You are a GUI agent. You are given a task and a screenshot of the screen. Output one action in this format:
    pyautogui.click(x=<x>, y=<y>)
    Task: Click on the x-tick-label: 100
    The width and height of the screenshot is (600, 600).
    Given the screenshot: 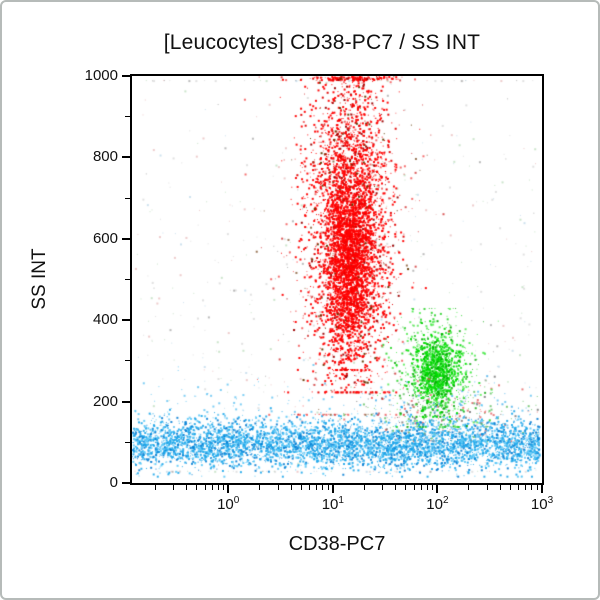 What is the action you would take?
    pyautogui.click(x=228, y=504)
    